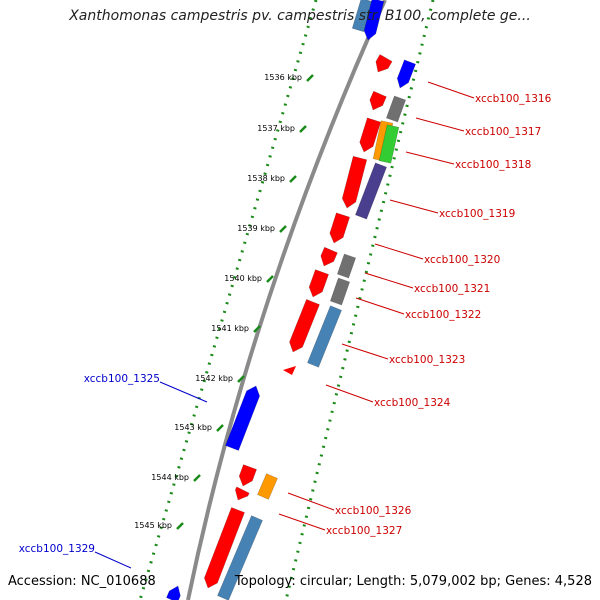 Image resolution: width=600 pixels, height=600 pixels. I want to click on kbp-tick-label: 1538 kbp, so click(266, 178).